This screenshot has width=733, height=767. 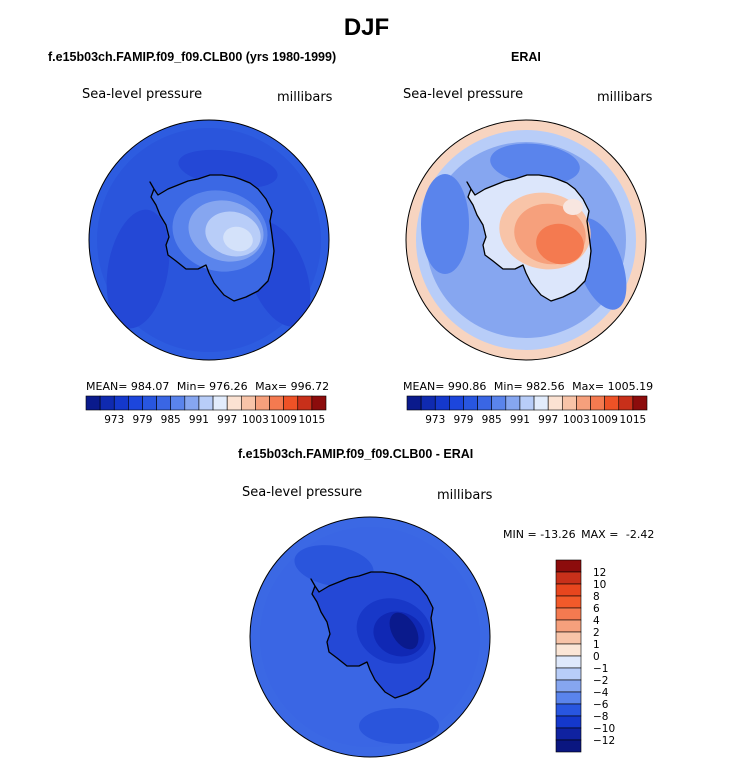 What do you see at coordinates (142, 94) in the screenshot?
I see `panel1-variable-label: Sea-level pressure` at bounding box center [142, 94].